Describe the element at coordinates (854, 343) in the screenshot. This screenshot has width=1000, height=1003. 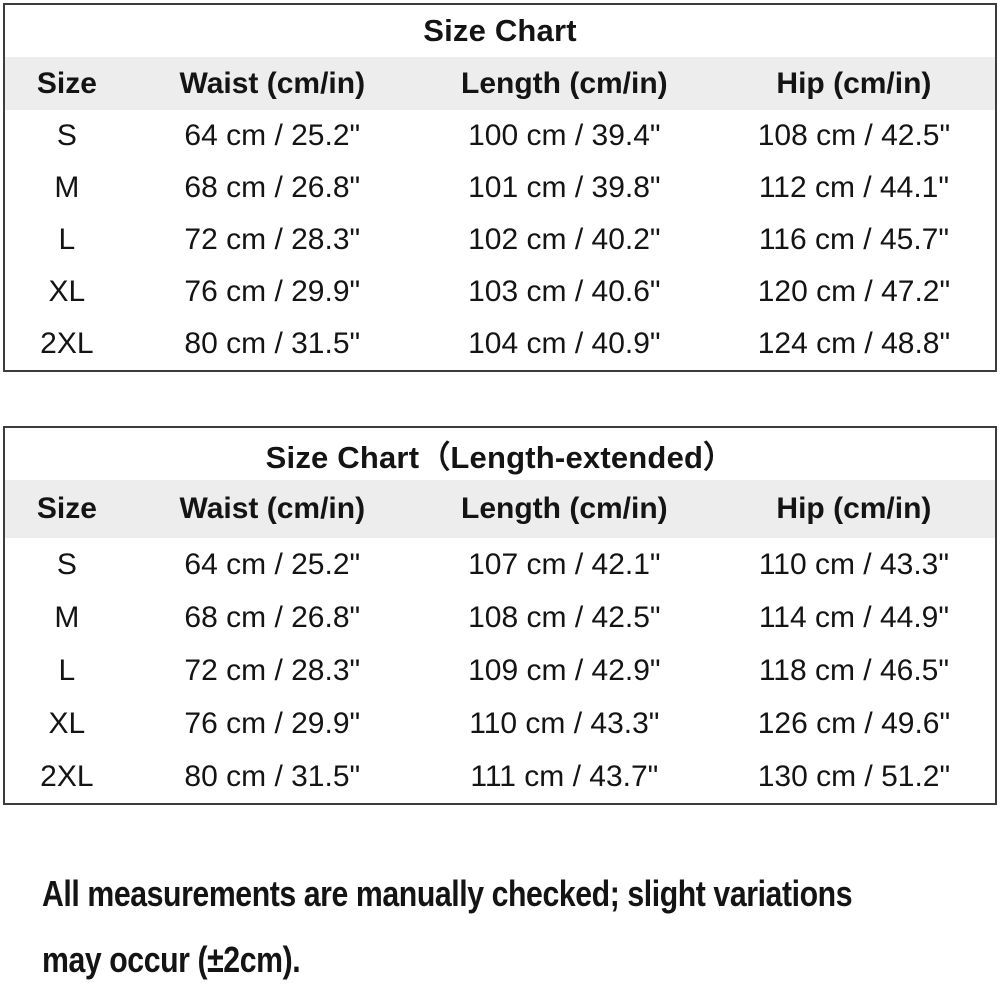
I see `measurement-cell: 124 cm / 48.8"` at that location.